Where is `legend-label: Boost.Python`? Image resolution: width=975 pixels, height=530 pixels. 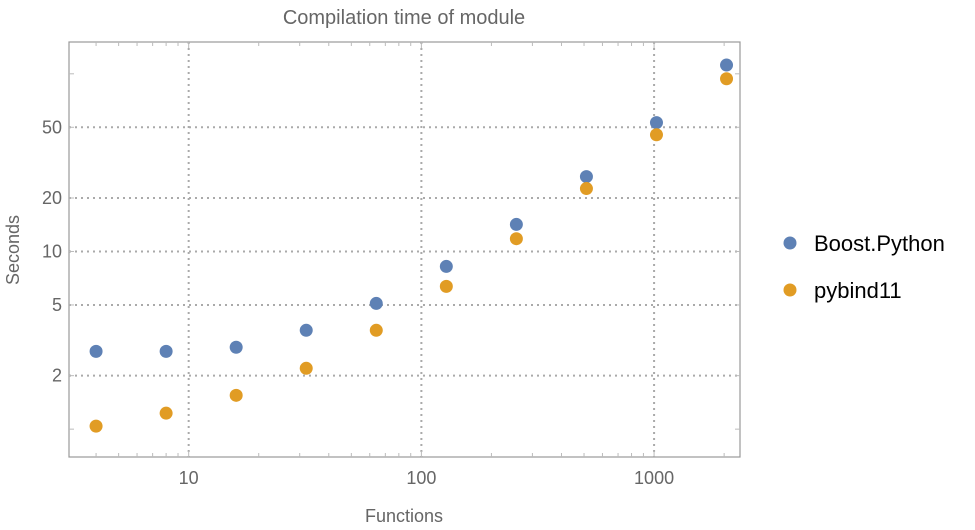 legend-label: Boost.Python is located at coordinates (879, 243).